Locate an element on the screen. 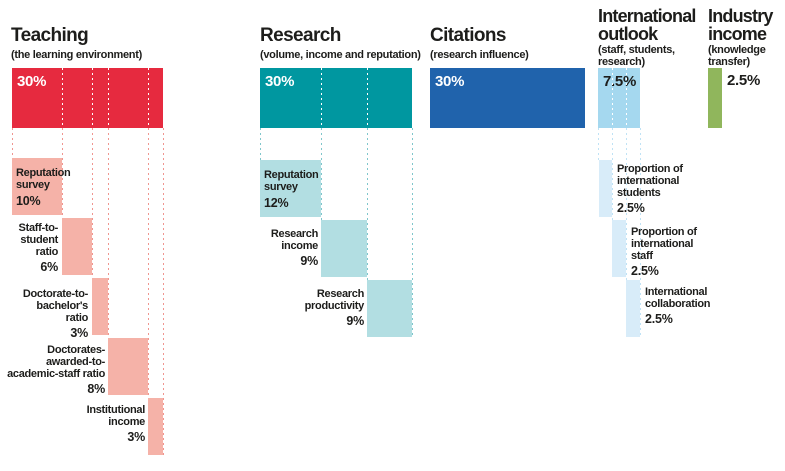 This screenshot has width=785, height=471. teaching-label-staff-student-ratio: Staff-to-student ratio 6% is located at coordinates (33, 248).